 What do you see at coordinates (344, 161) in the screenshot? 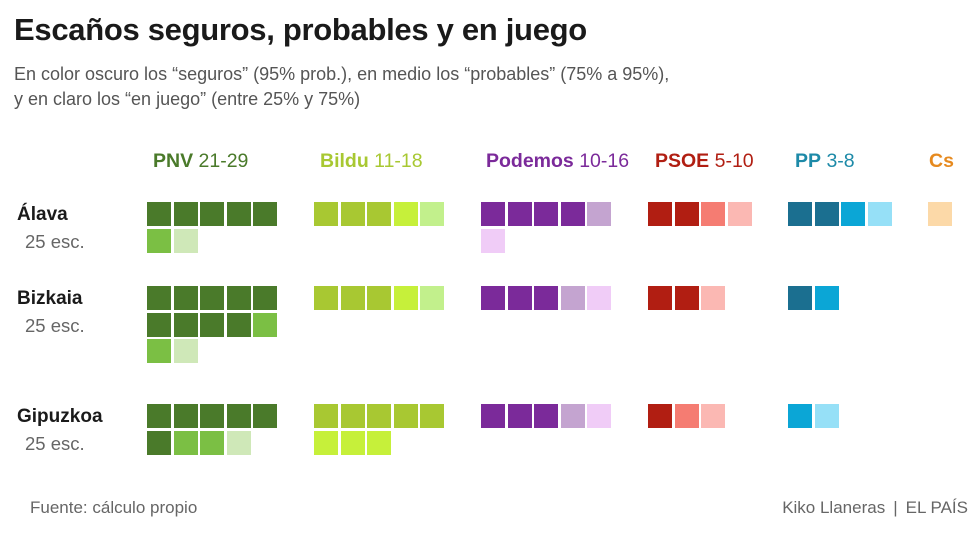
I see `party-name: Bildu` at bounding box center [344, 161].